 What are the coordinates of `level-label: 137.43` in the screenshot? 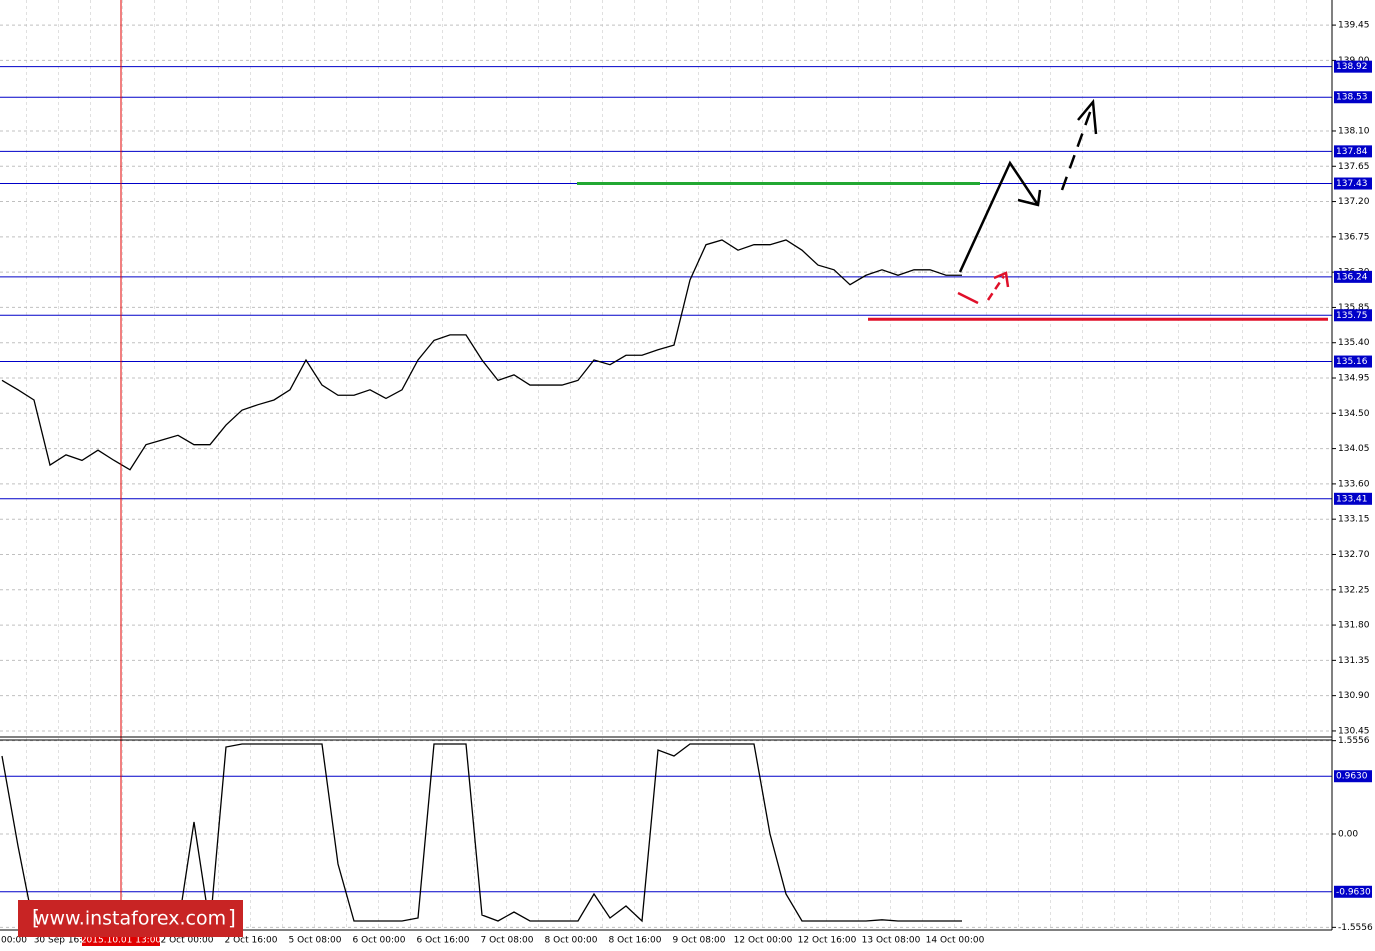 It's located at (1352, 184).